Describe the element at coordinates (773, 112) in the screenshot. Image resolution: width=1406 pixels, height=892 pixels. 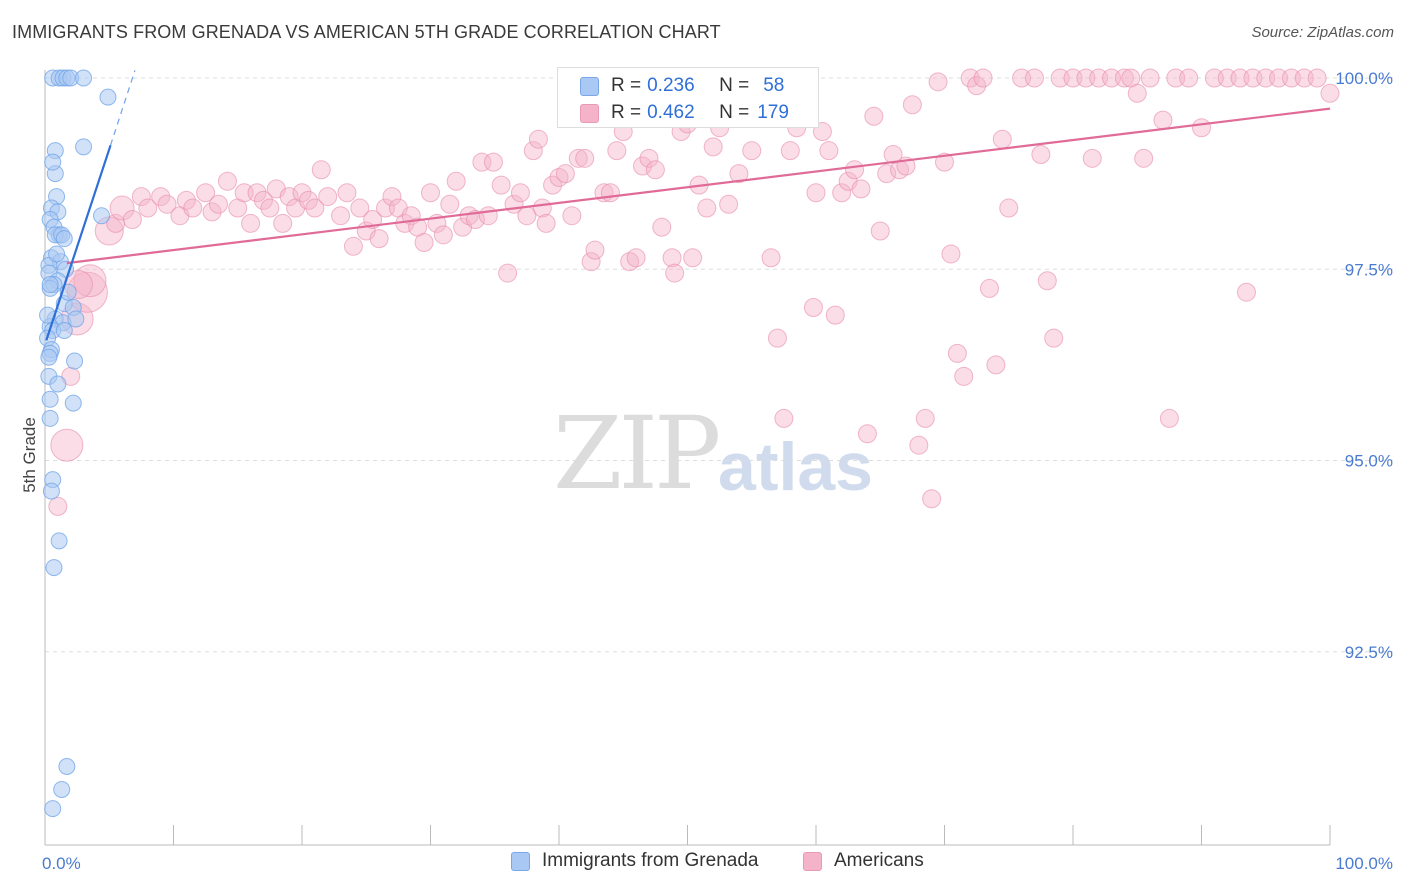
I see `stats-n-value: 179` at that location.